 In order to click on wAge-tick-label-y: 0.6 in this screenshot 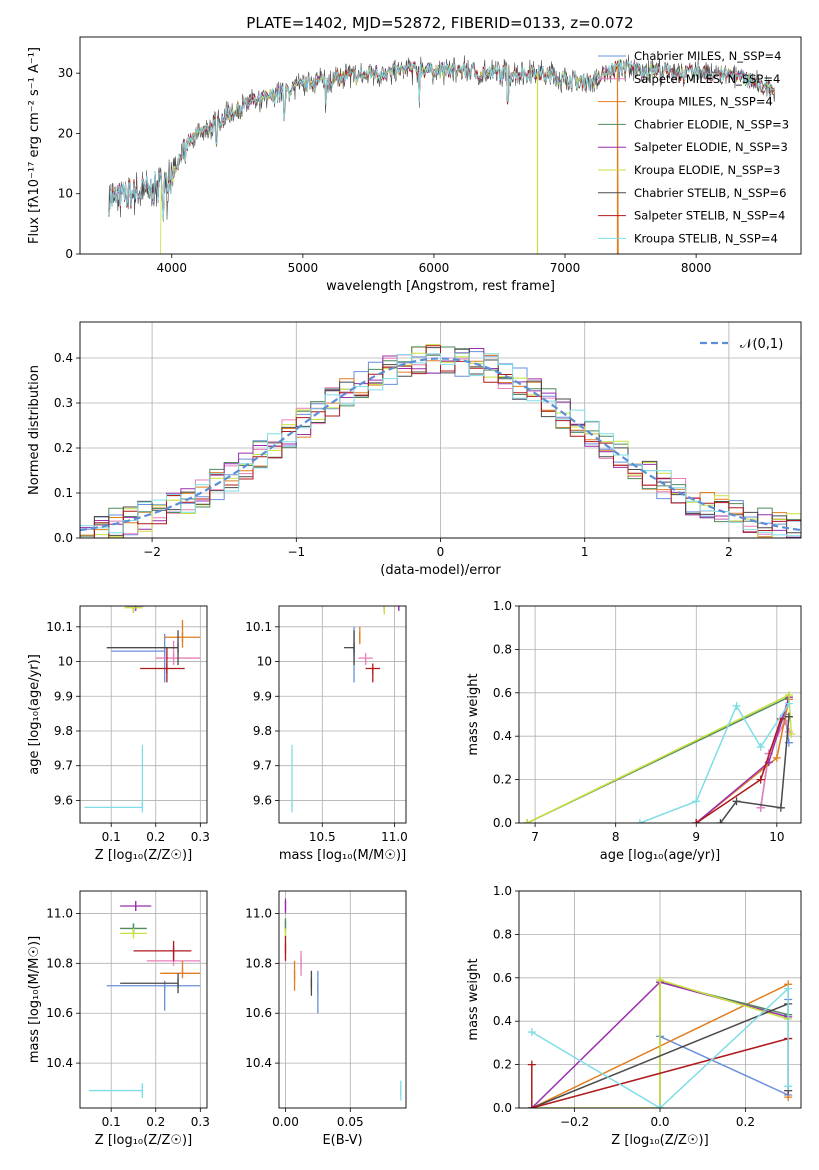, I will do `click(502, 693)`.